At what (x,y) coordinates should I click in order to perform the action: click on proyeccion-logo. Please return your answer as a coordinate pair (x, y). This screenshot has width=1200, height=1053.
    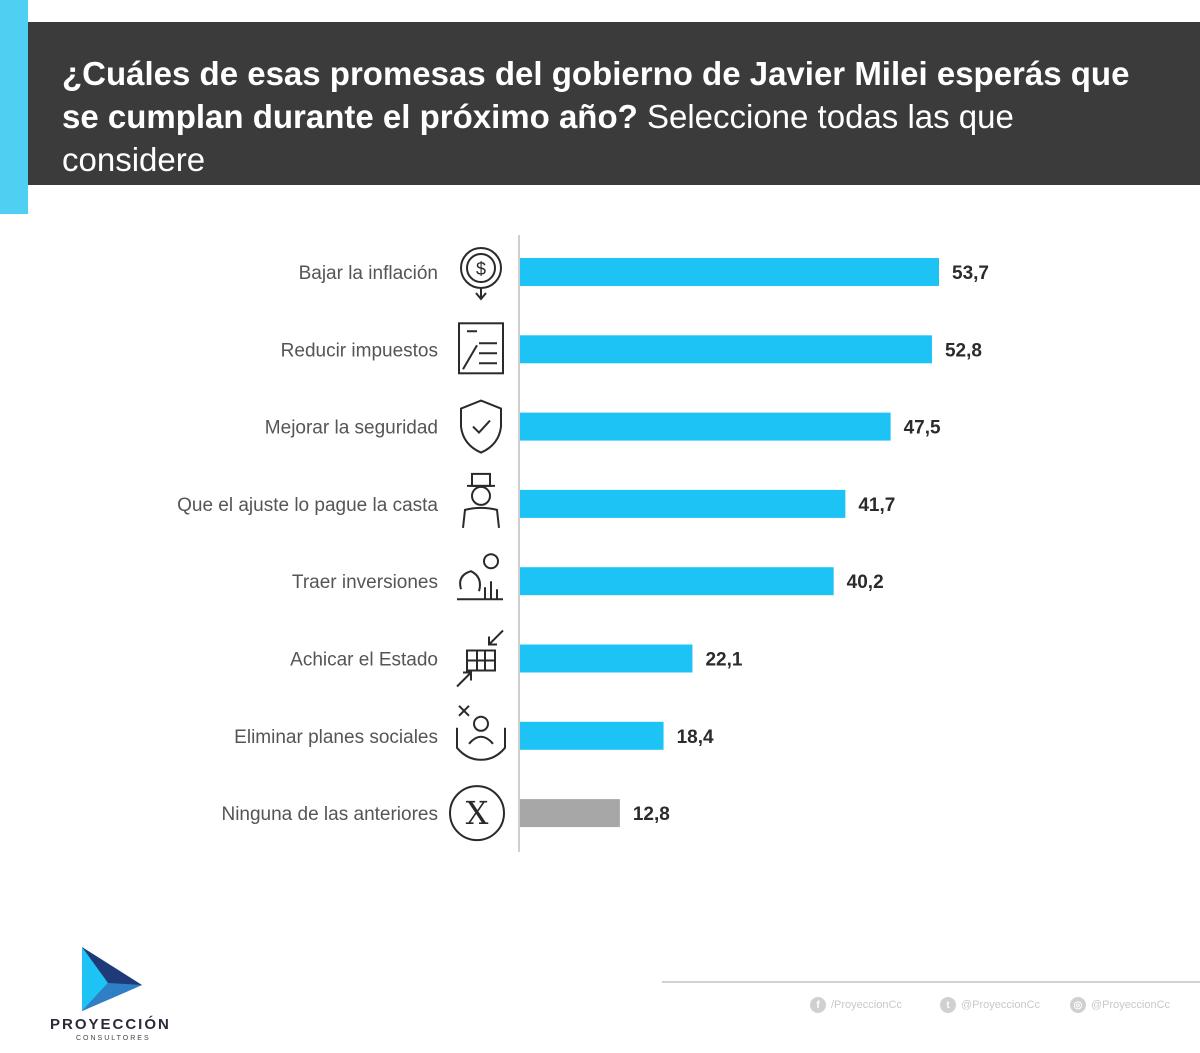
    Looking at the image, I should click on (112, 979).